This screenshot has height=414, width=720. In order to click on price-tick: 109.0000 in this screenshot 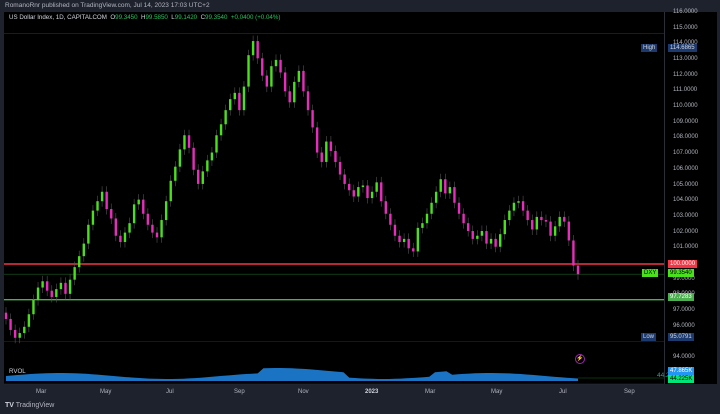, I will do `click(686, 121)`.